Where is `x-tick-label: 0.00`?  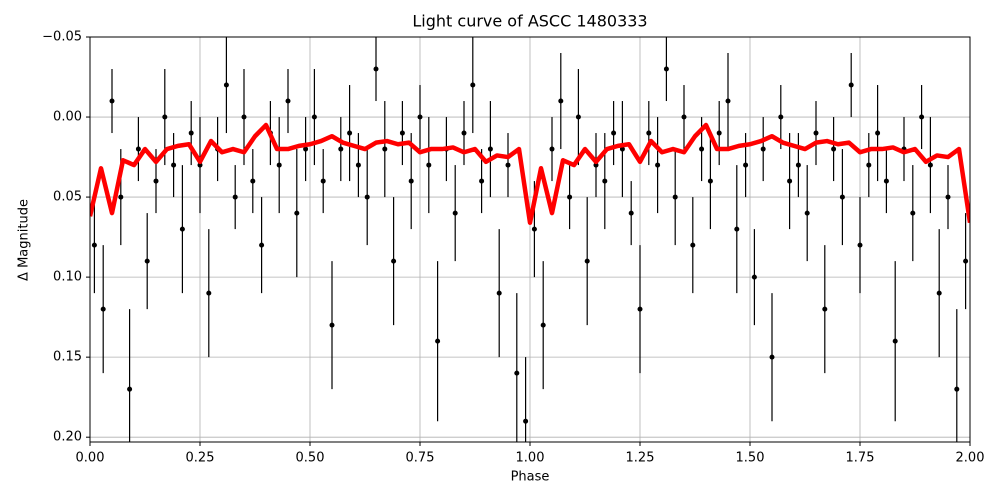
x-tick-label: 0.00 is located at coordinates (90, 458).